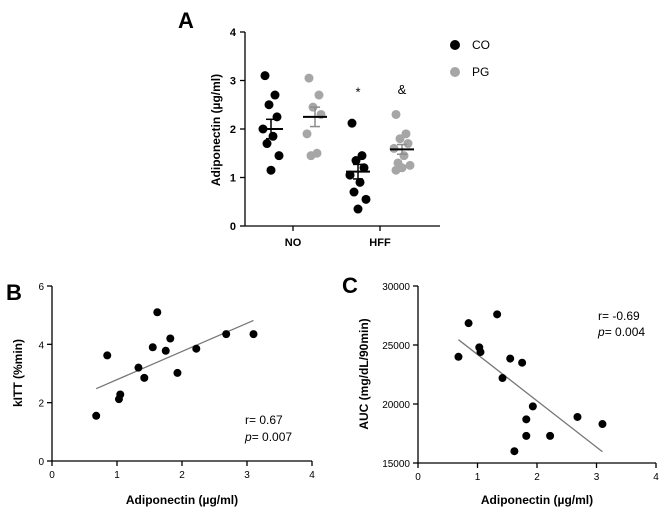 This screenshot has width=666, height=514. What do you see at coordinates (336, 142) in the screenshot?
I see `panel-a-marks: * &` at bounding box center [336, 142].